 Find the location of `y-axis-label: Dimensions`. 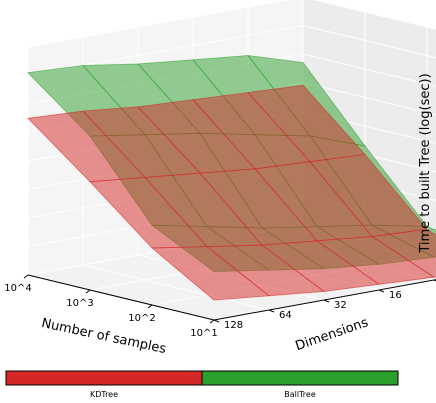

y-axis-label: Dimensions is located at coordinates (332, 334).